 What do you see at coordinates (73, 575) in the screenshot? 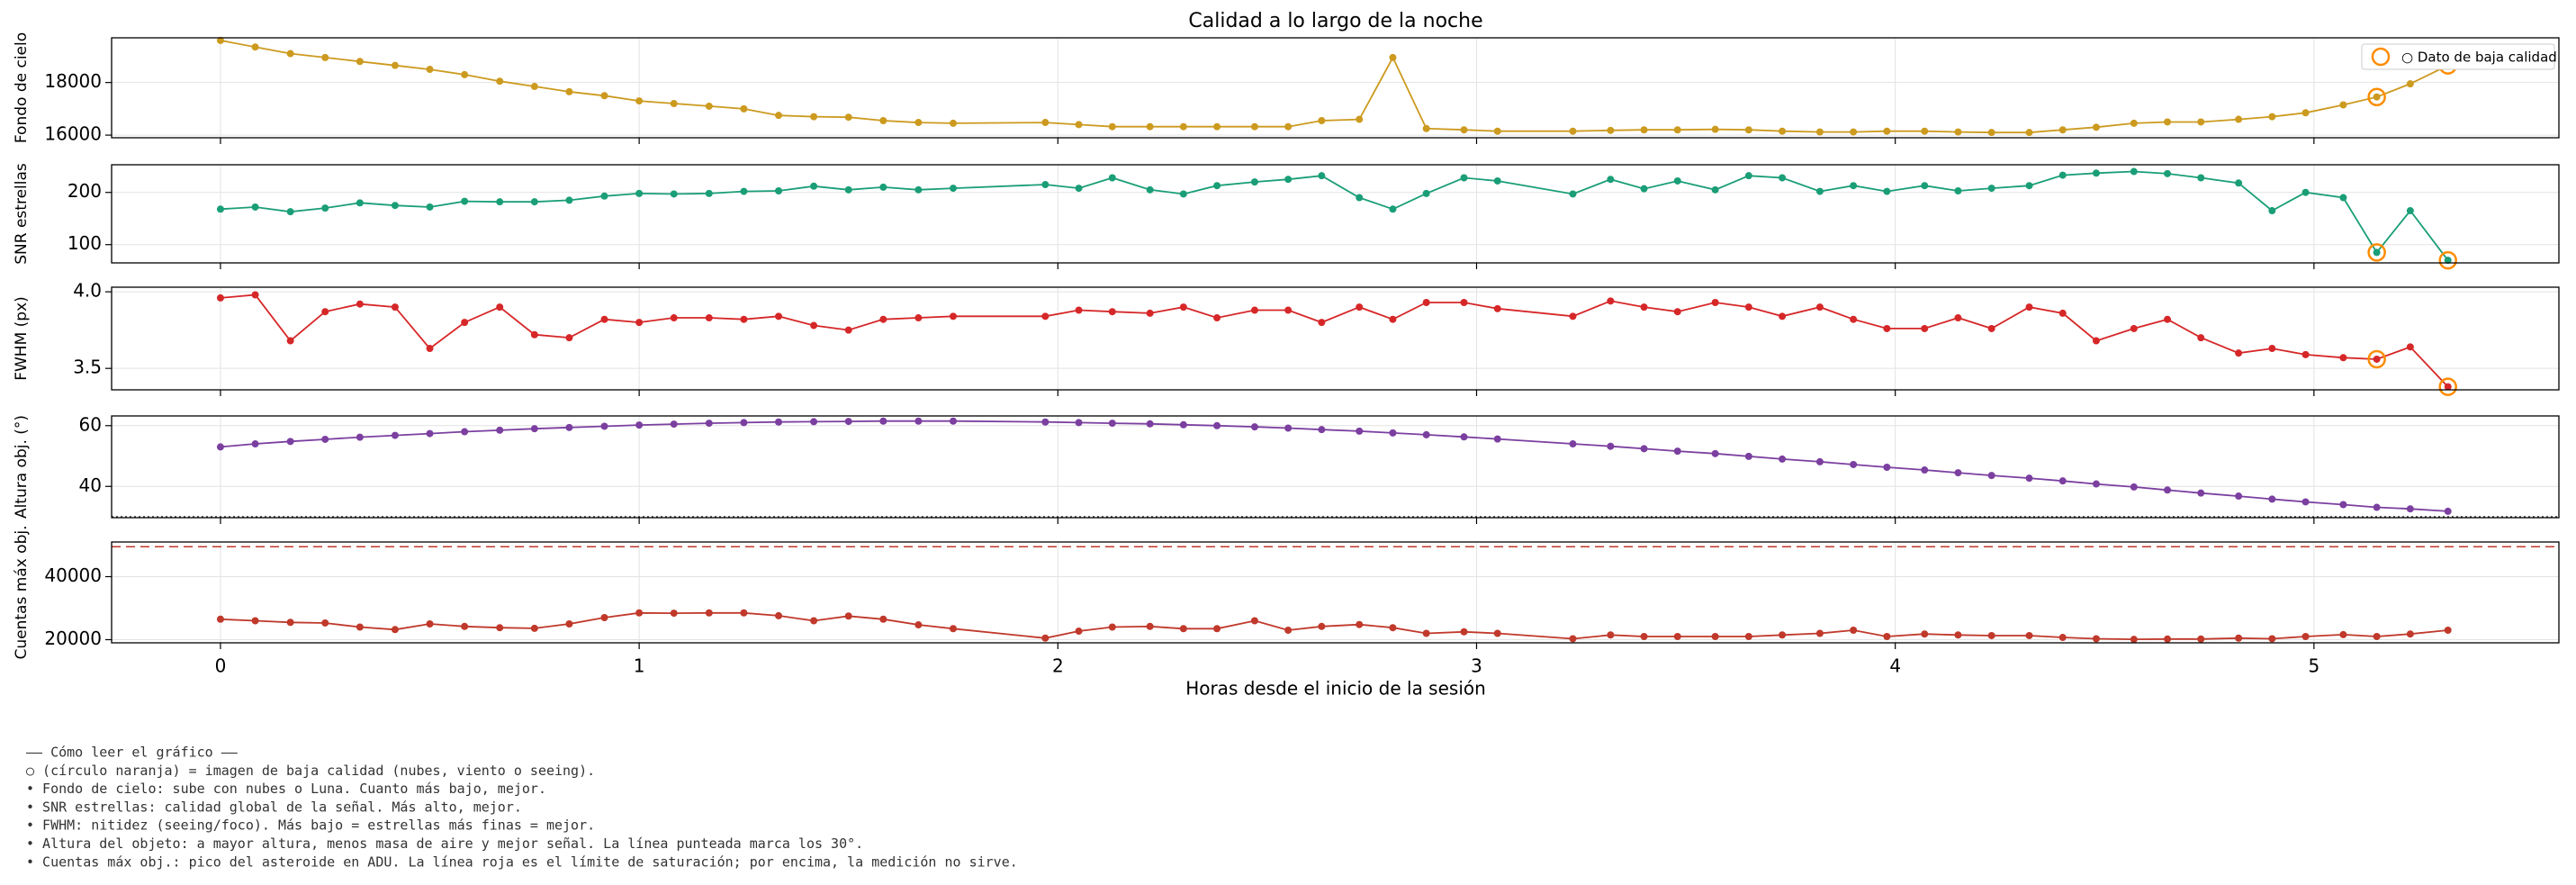
I see `y-tick-label: 40000` at bounding box center [73, 575].